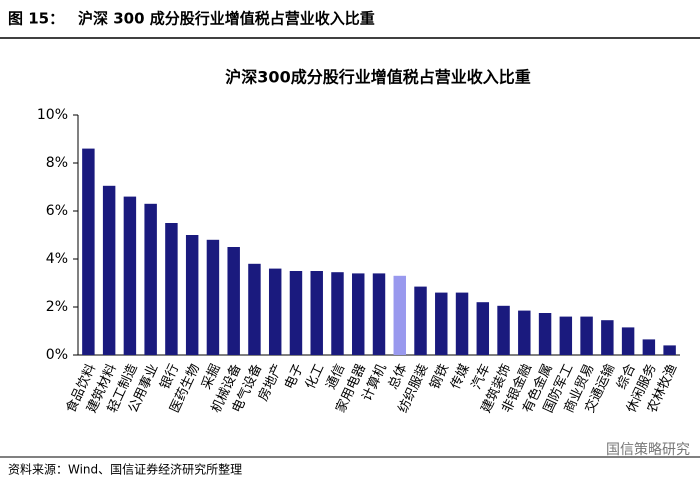 The image size is (700, 485). I want to click on x-tick-label: 传媒, so click(460, 377).